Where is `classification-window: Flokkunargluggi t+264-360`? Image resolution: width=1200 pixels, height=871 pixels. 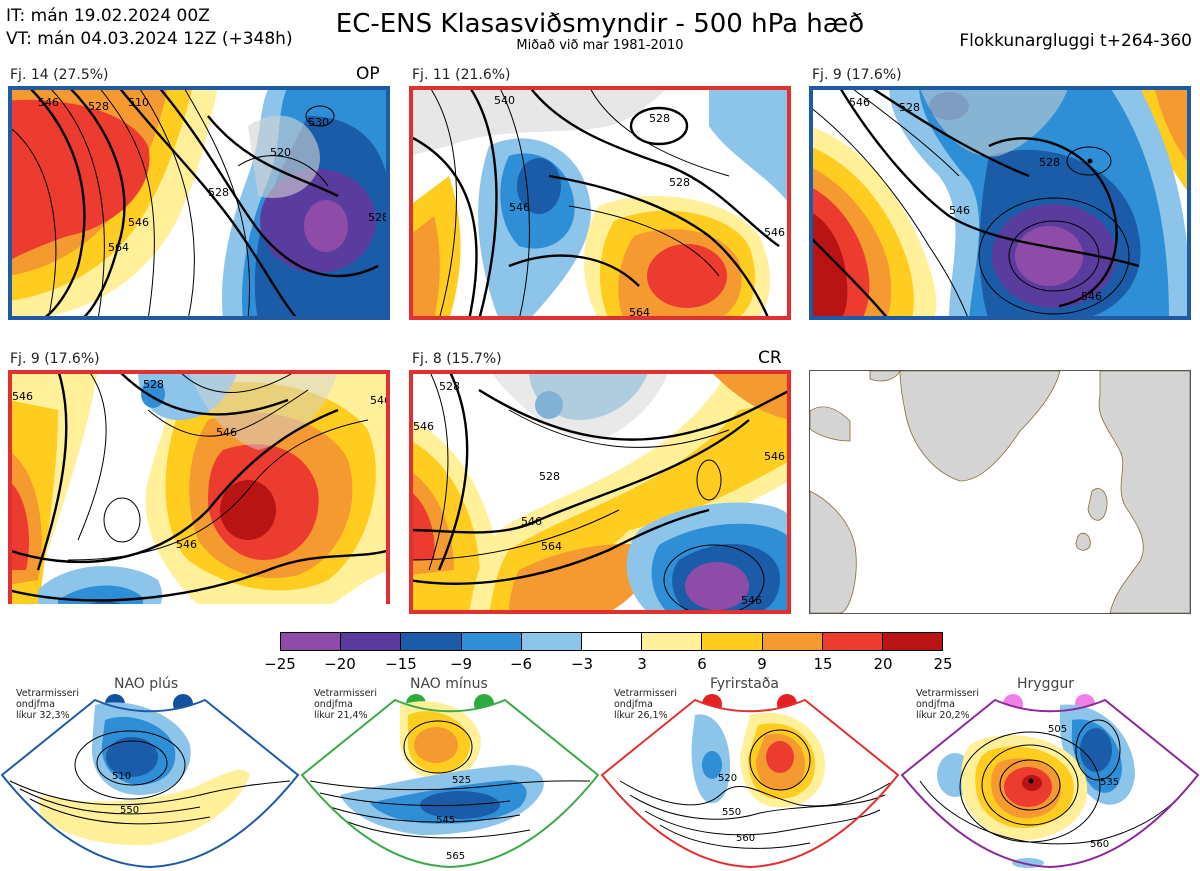 classification-window: Flokkunargluggi t+264-360 is located at coordinates (1075, 41).